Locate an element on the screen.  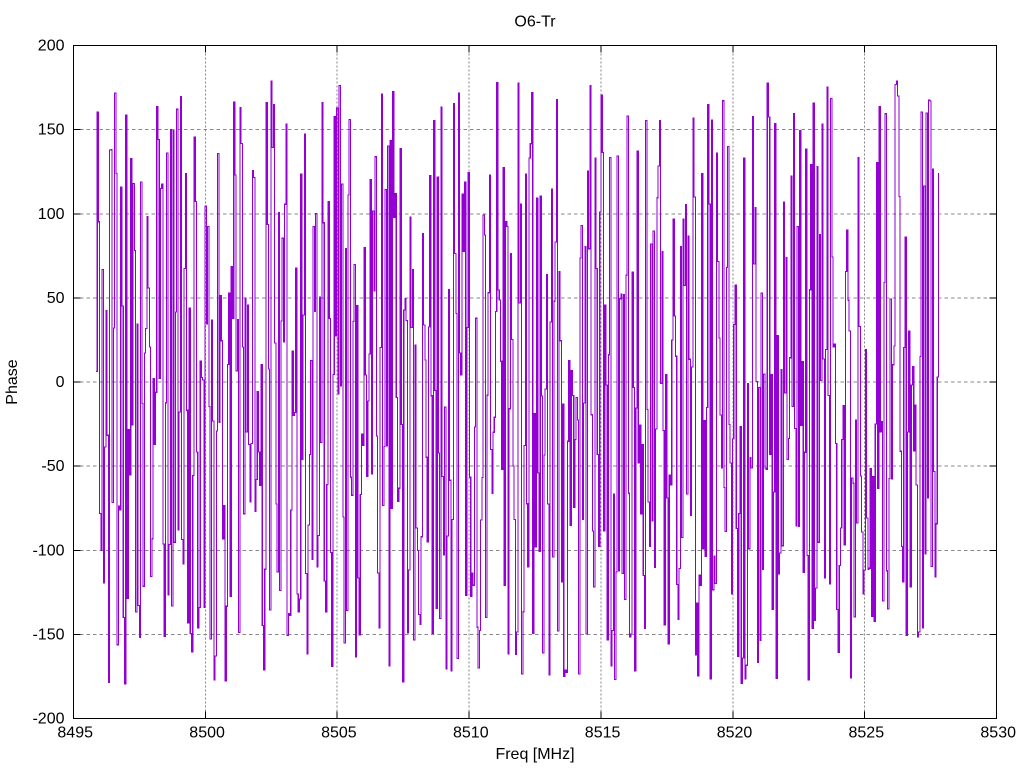
svg-text: 8495 is located at coordinates (75, 733).